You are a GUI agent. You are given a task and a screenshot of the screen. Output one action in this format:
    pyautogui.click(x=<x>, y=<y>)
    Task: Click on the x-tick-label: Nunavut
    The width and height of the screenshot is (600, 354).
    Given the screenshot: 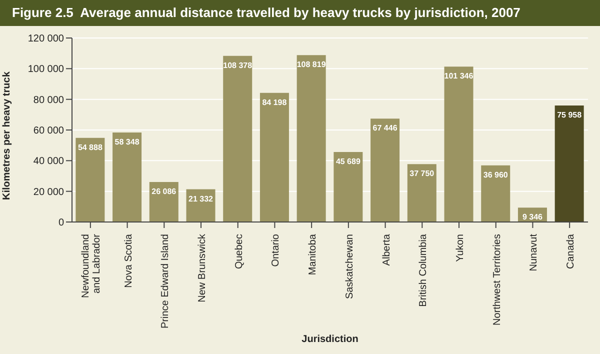 What is the action you would take?
    pyautogui.click(x=534, y=253)
    